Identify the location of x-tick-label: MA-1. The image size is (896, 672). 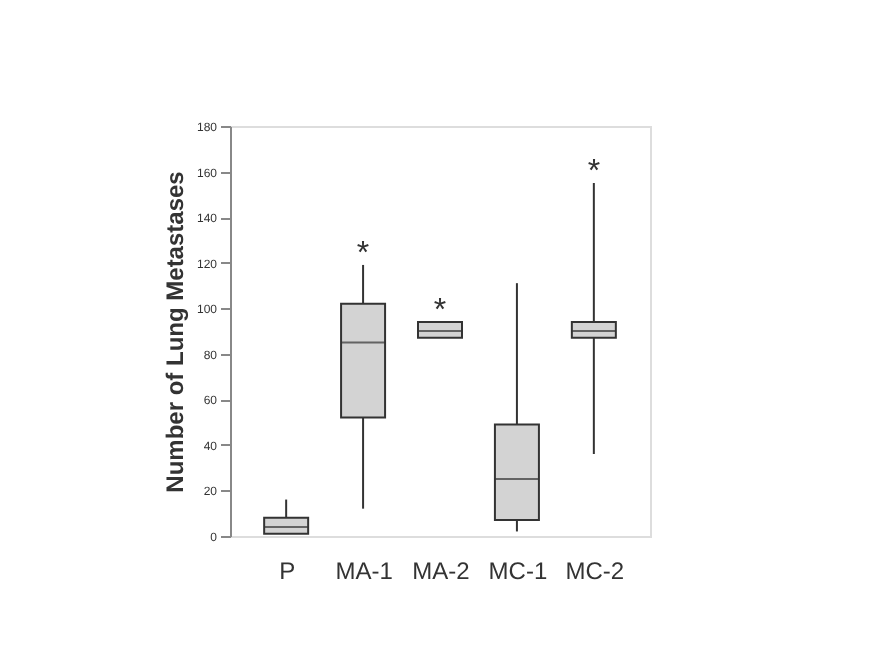
(364, 571).